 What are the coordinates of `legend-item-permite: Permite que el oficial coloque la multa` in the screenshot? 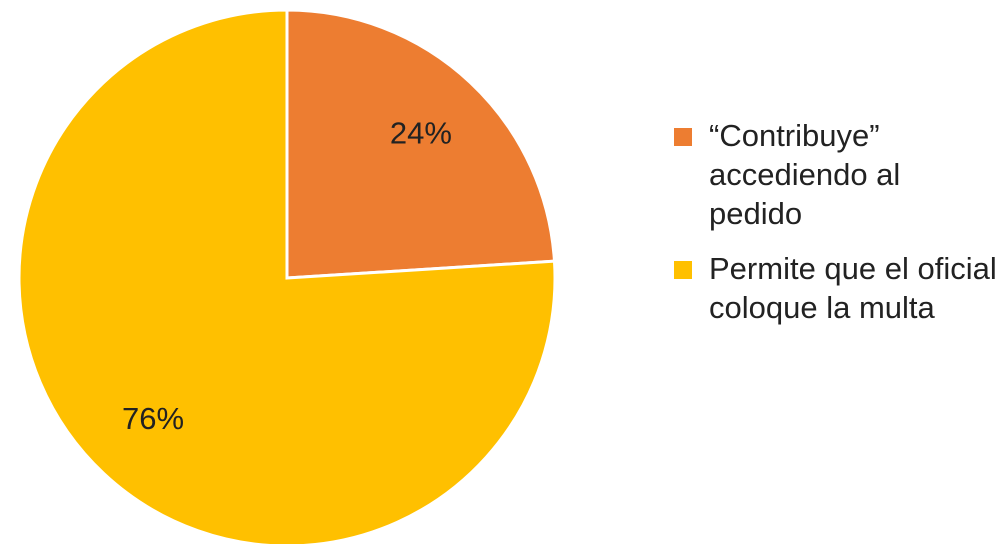 It's located at (836, 288).